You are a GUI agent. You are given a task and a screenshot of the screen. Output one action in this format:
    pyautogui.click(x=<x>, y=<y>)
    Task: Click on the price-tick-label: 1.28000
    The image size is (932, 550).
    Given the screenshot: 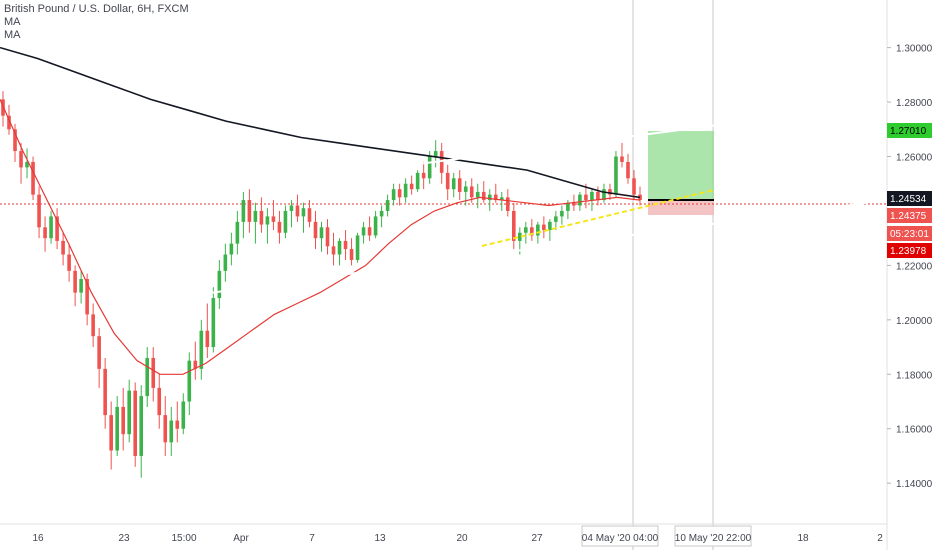 What is the action you would take?
    pyautogui.click(x=914, y=103)
    